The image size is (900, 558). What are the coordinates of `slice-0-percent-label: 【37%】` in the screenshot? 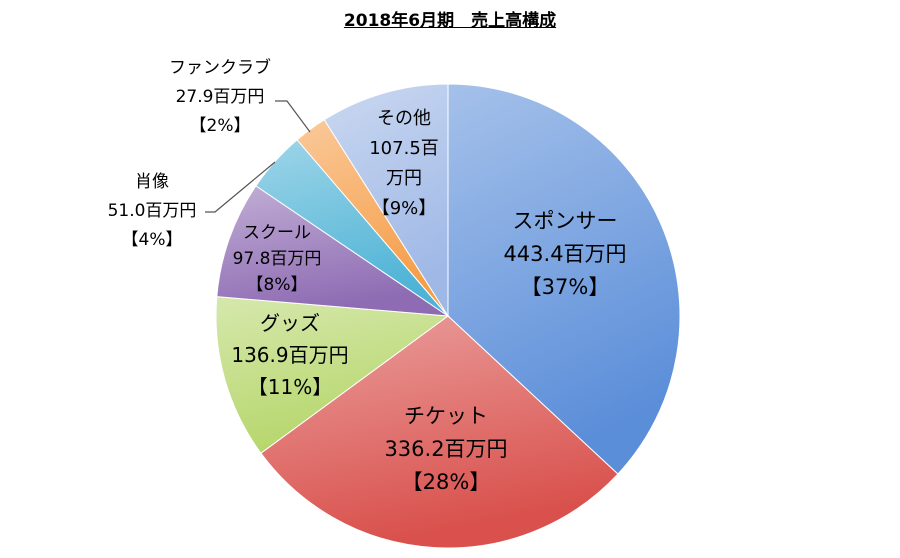 It's located at (565, 287).